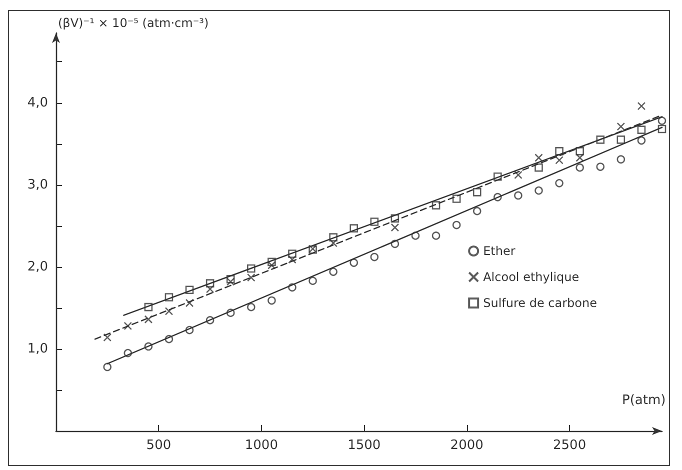 This screenshot has width=682, height=470. What do you see at coordinates (569, 445) in the screenshot?
I see `x-tick-label: 2500` at bounding box center [569, 445].